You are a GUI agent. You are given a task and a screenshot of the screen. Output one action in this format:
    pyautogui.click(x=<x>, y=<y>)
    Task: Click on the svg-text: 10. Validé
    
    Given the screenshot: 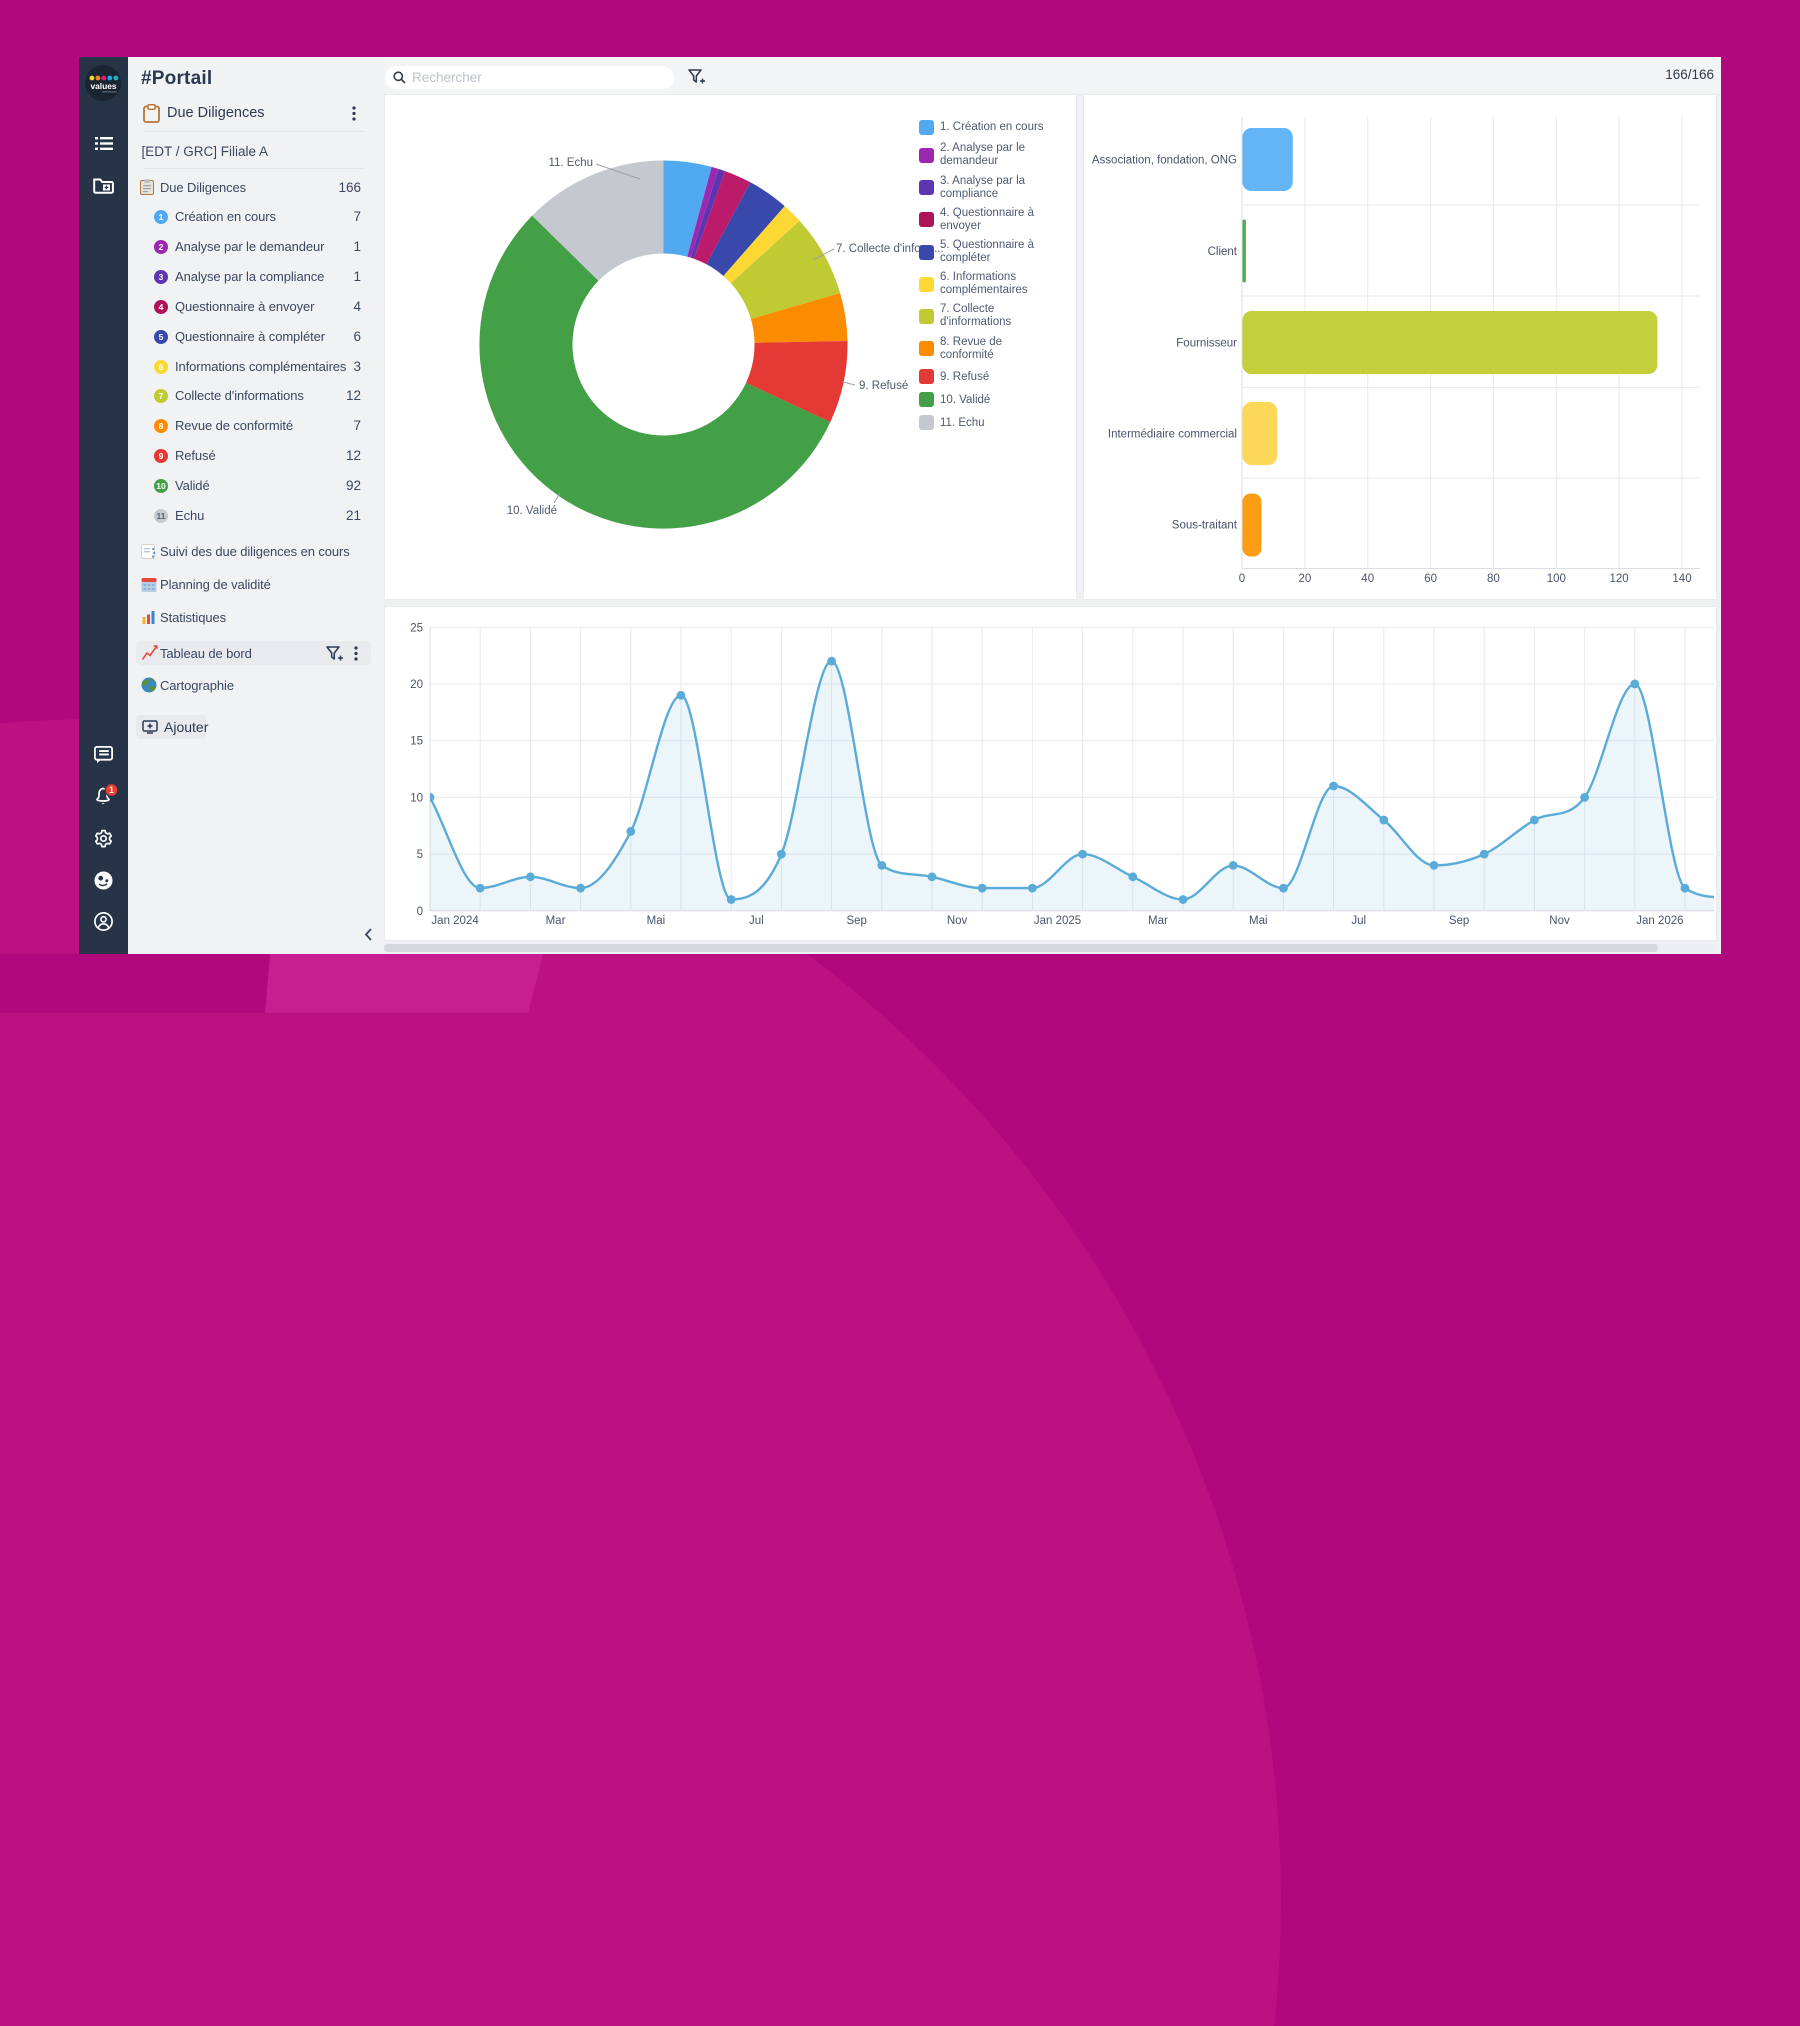 What is the action you would take?
    pyautogui.click(x=532, y=511)
    